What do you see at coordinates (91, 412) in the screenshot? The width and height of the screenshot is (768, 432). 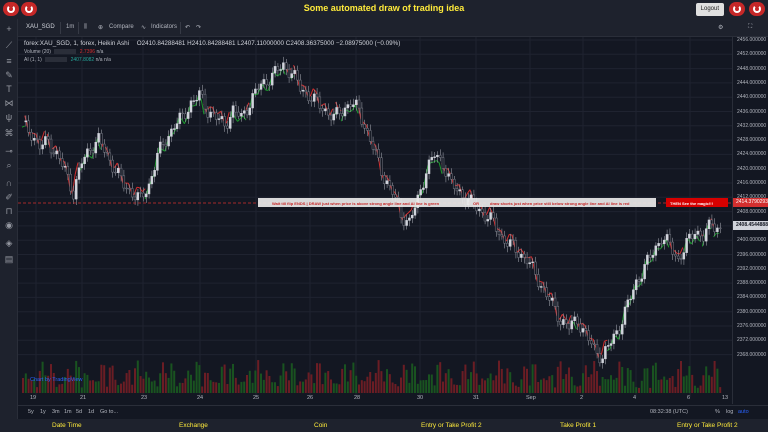 I see `range-button: 1d` at bounding box center [91, 412].